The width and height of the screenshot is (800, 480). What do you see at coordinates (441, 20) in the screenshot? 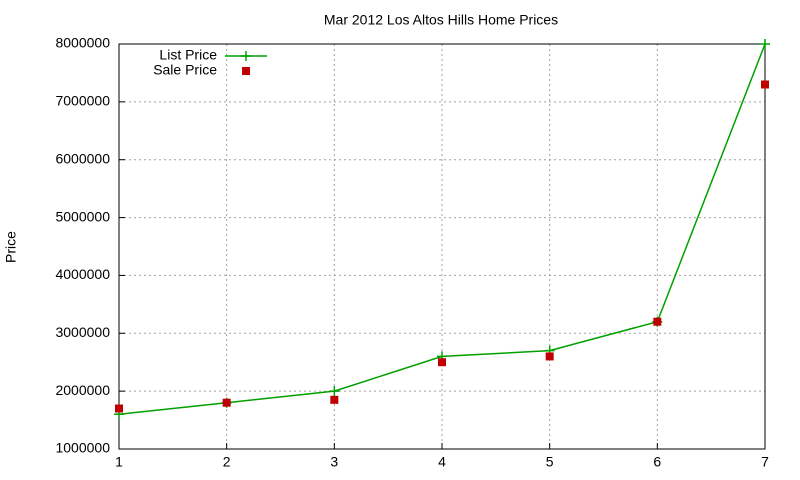
I see `chart-title: Mar 2012 Los Altos Hills Home Prices` at bounding box center [441, 20].